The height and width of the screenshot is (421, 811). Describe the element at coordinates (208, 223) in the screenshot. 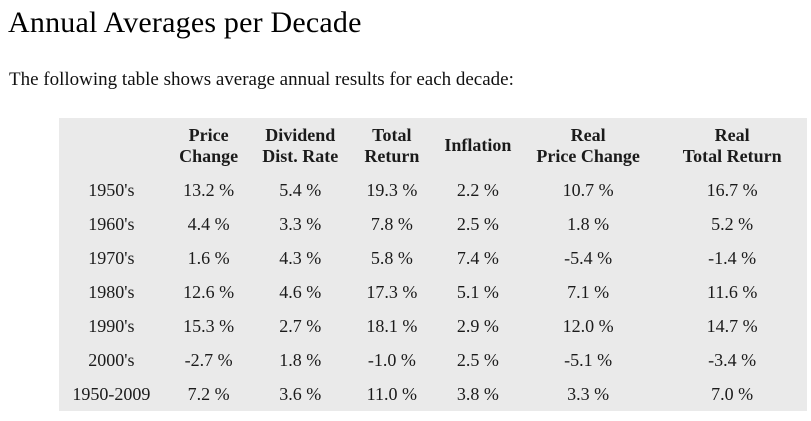

I see `value-cell: 4.4 %` at that location.